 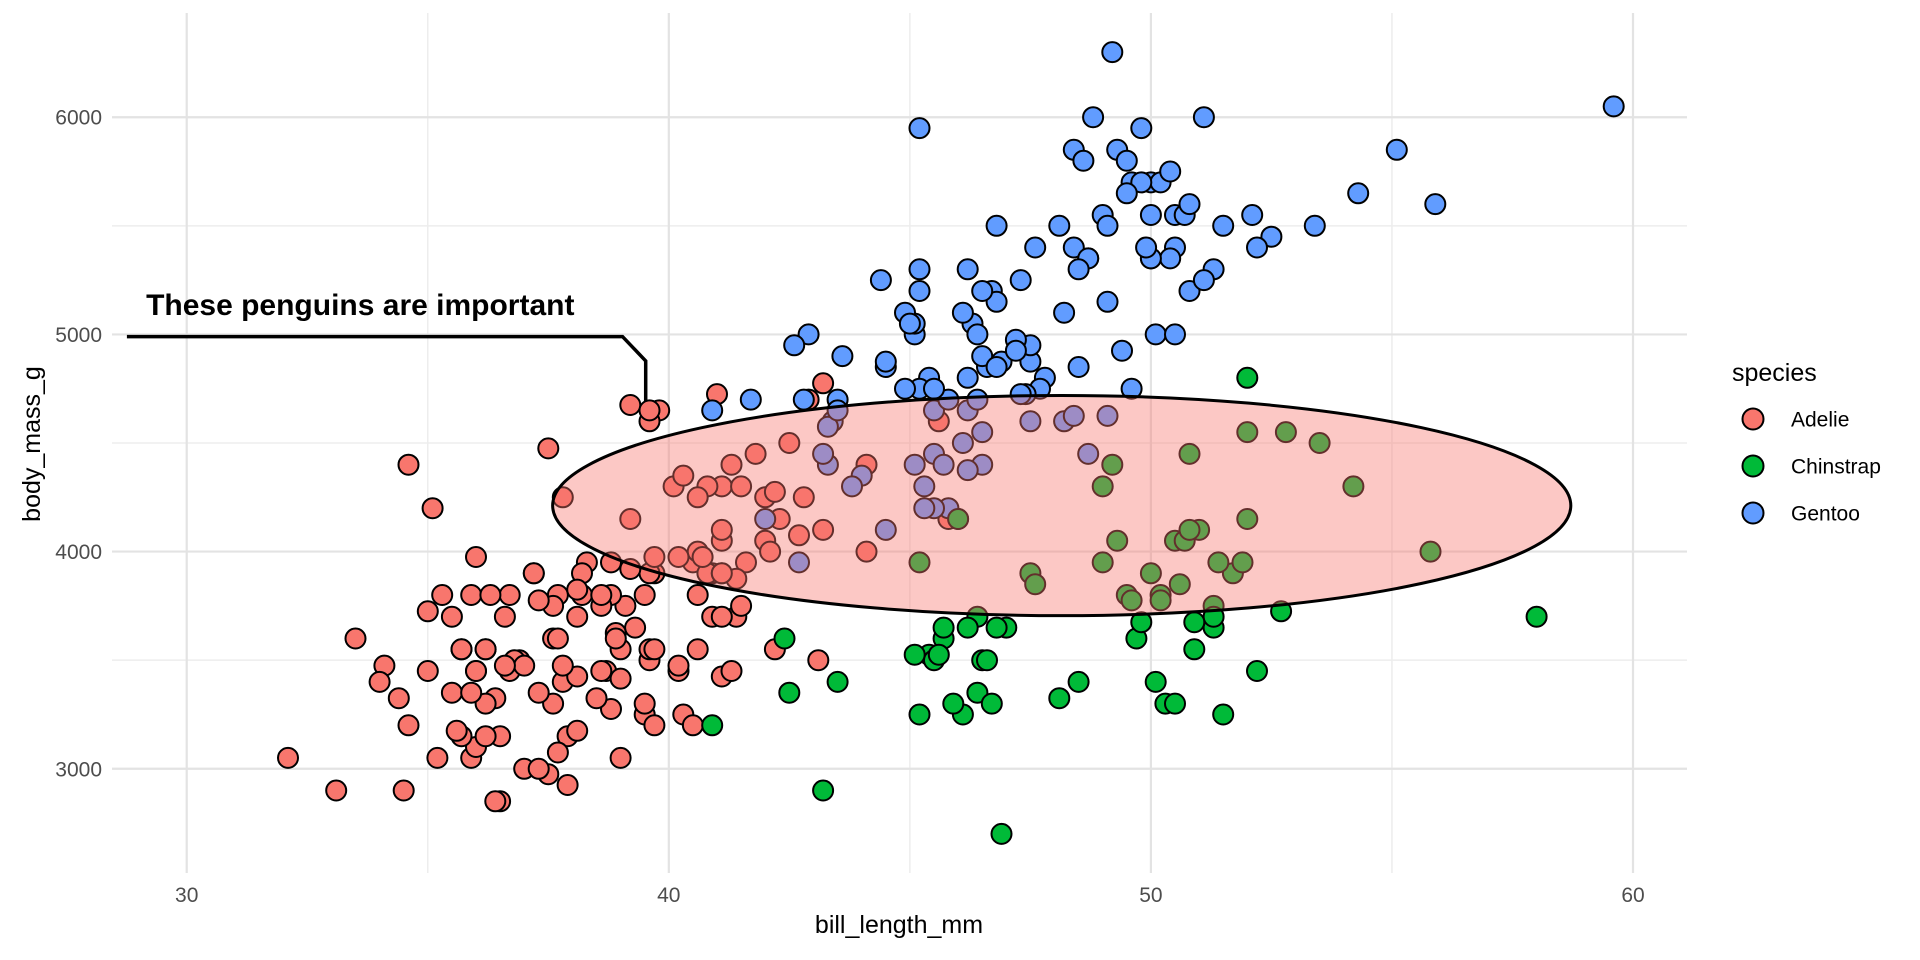 I want to click on legend-key-chinstrap, so click(x=1753, y=466).